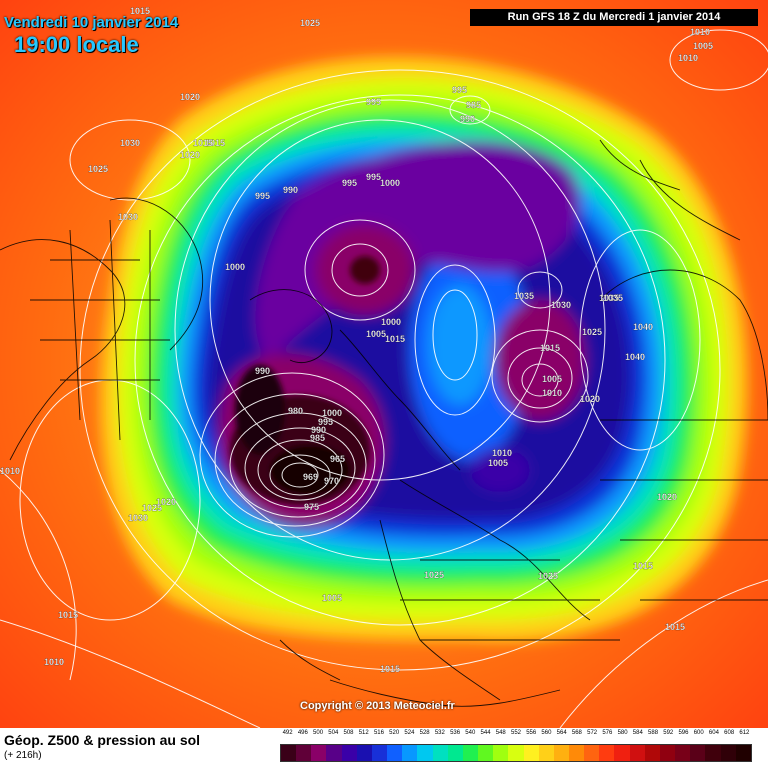  Describe the element at coordinates (424, 733) in the screenshot. I see `legend-value: 528` at that location.